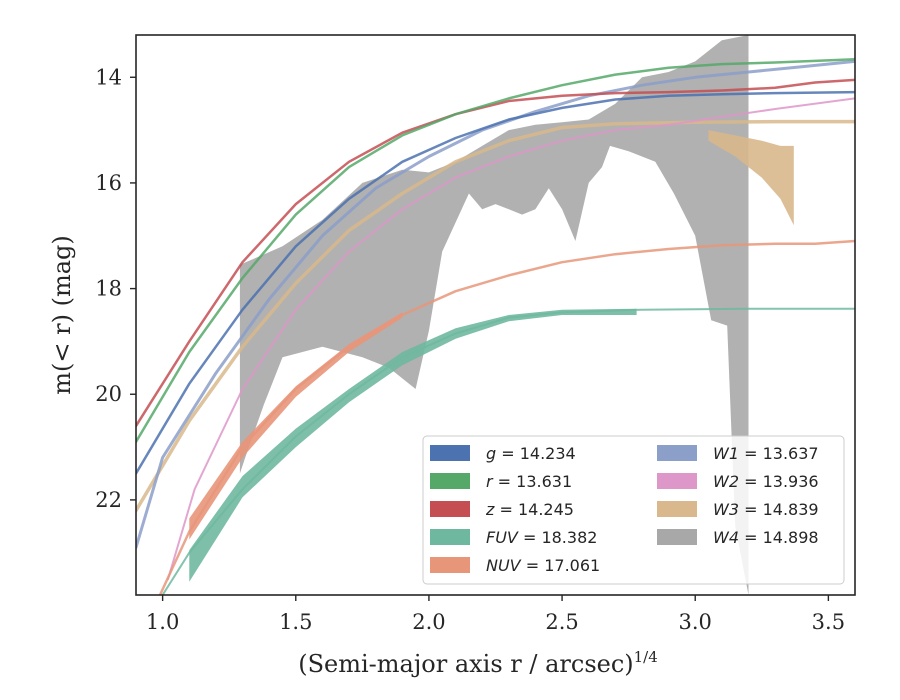 This screenshot has height=700, width=900. What do you see at coordinates (766, 509) in the screenshot?
I see `legend-label-w3: W3 = 14.839` at bounding box center [766, 509].